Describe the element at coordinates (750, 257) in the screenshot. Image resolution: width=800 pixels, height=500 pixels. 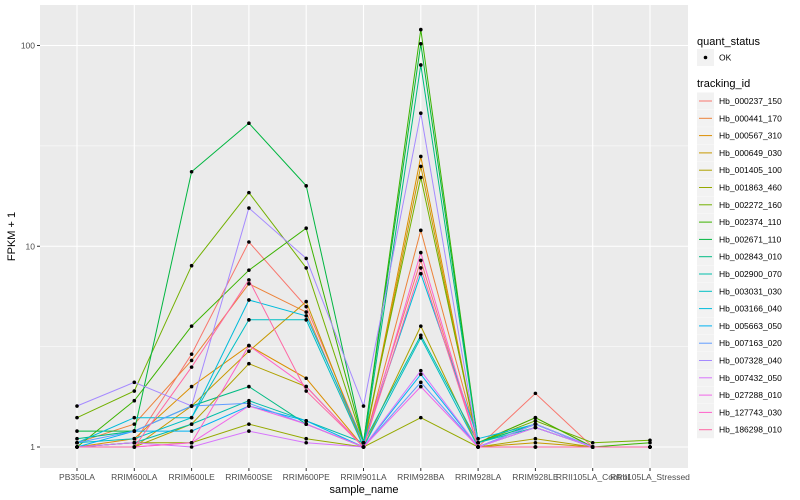
I see `legend-label: Hb_002843_010` at that location.